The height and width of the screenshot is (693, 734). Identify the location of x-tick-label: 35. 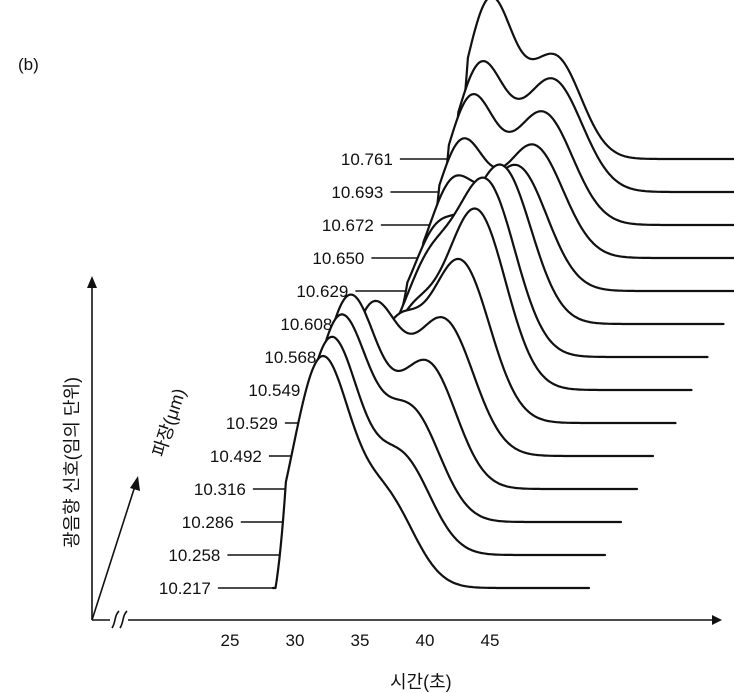
(360, 640).